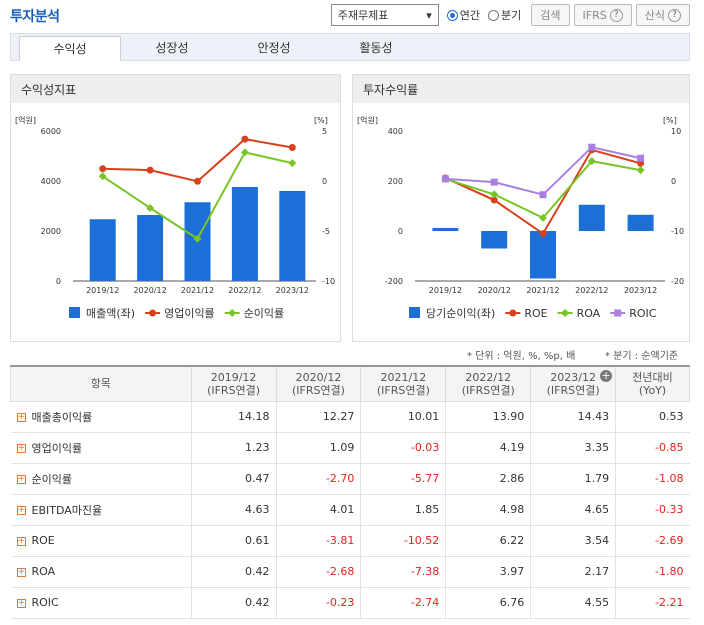  What do you see at coordinates (233, 448) in the screenshot?
I see `value-cell: 1.23` at bounding box center [233, 448].